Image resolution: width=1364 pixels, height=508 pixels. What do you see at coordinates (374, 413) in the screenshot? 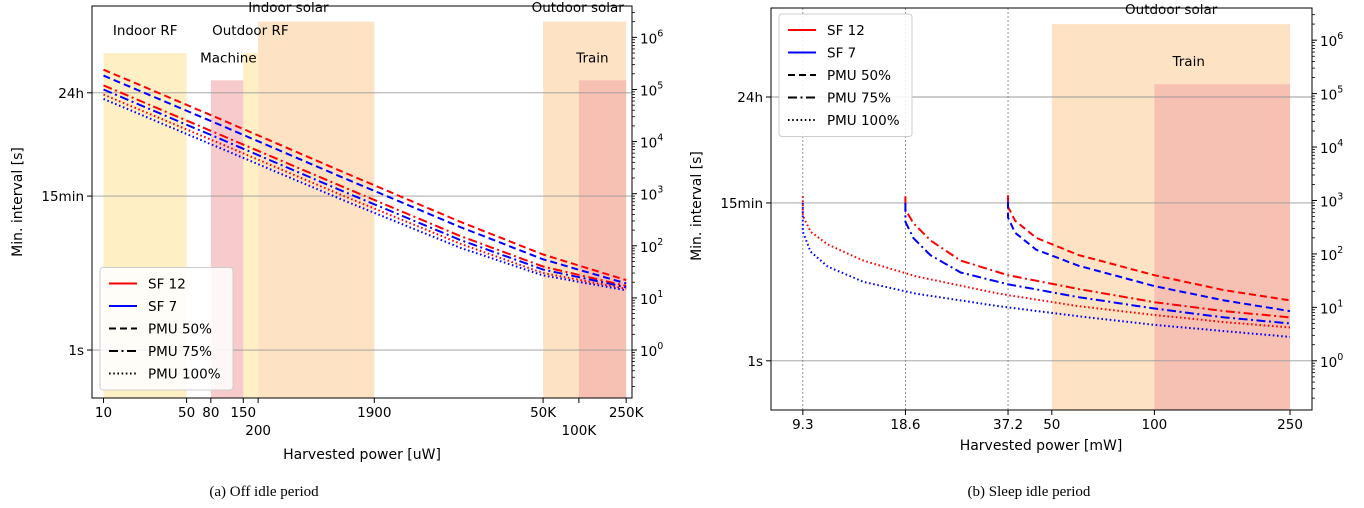
I see `x-tick-label: 1900` at bounding box center [374, 413].